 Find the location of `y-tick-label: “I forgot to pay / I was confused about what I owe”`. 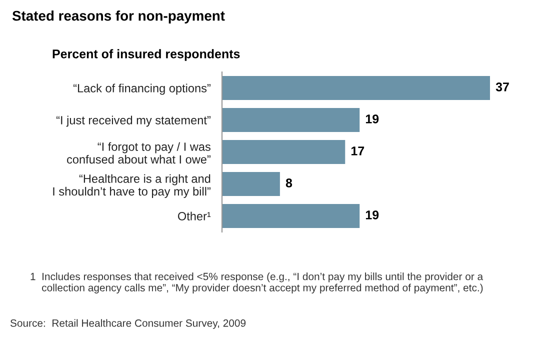

y-tick-label: “I forgot to pay / I was confused about what I owe” is located at coordinates (138, 153).